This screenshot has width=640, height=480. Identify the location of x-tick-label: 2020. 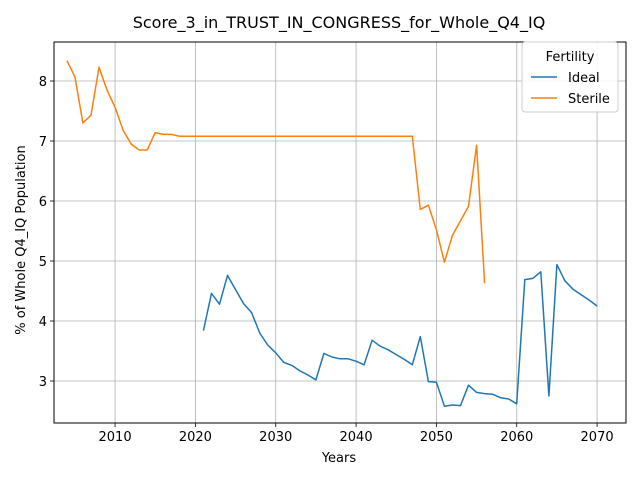
(195, 437).